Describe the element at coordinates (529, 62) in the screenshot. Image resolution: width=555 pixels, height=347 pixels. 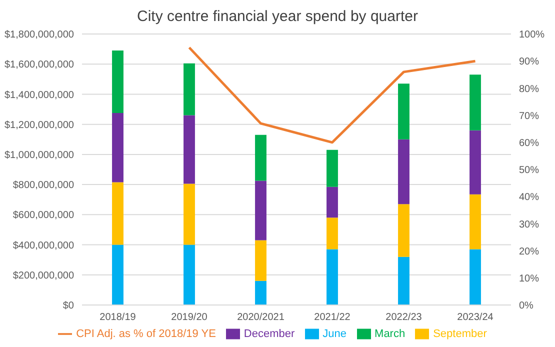
I see `y2-tick-label: 90%` at that location.